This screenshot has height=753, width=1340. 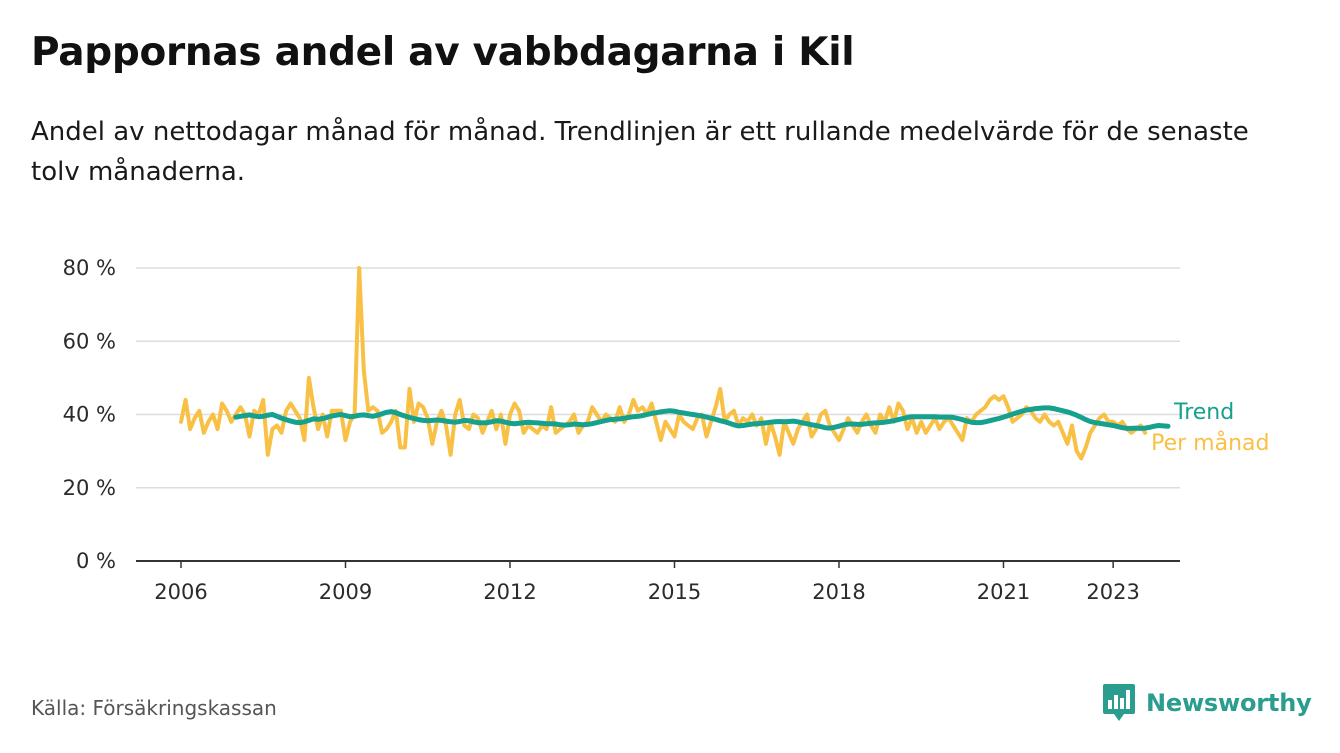 I want to click on y-tick-label: 60 %, so click(x=89, y=341).